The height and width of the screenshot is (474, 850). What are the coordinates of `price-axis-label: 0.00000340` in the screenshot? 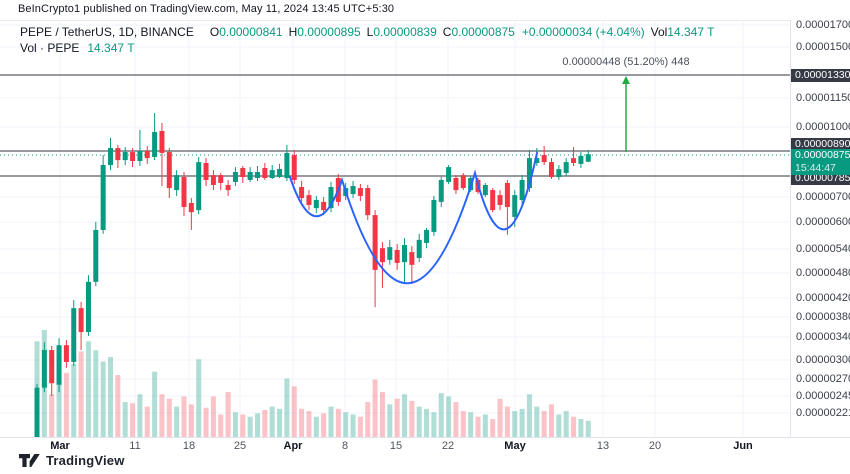 It's located at (823, 337).